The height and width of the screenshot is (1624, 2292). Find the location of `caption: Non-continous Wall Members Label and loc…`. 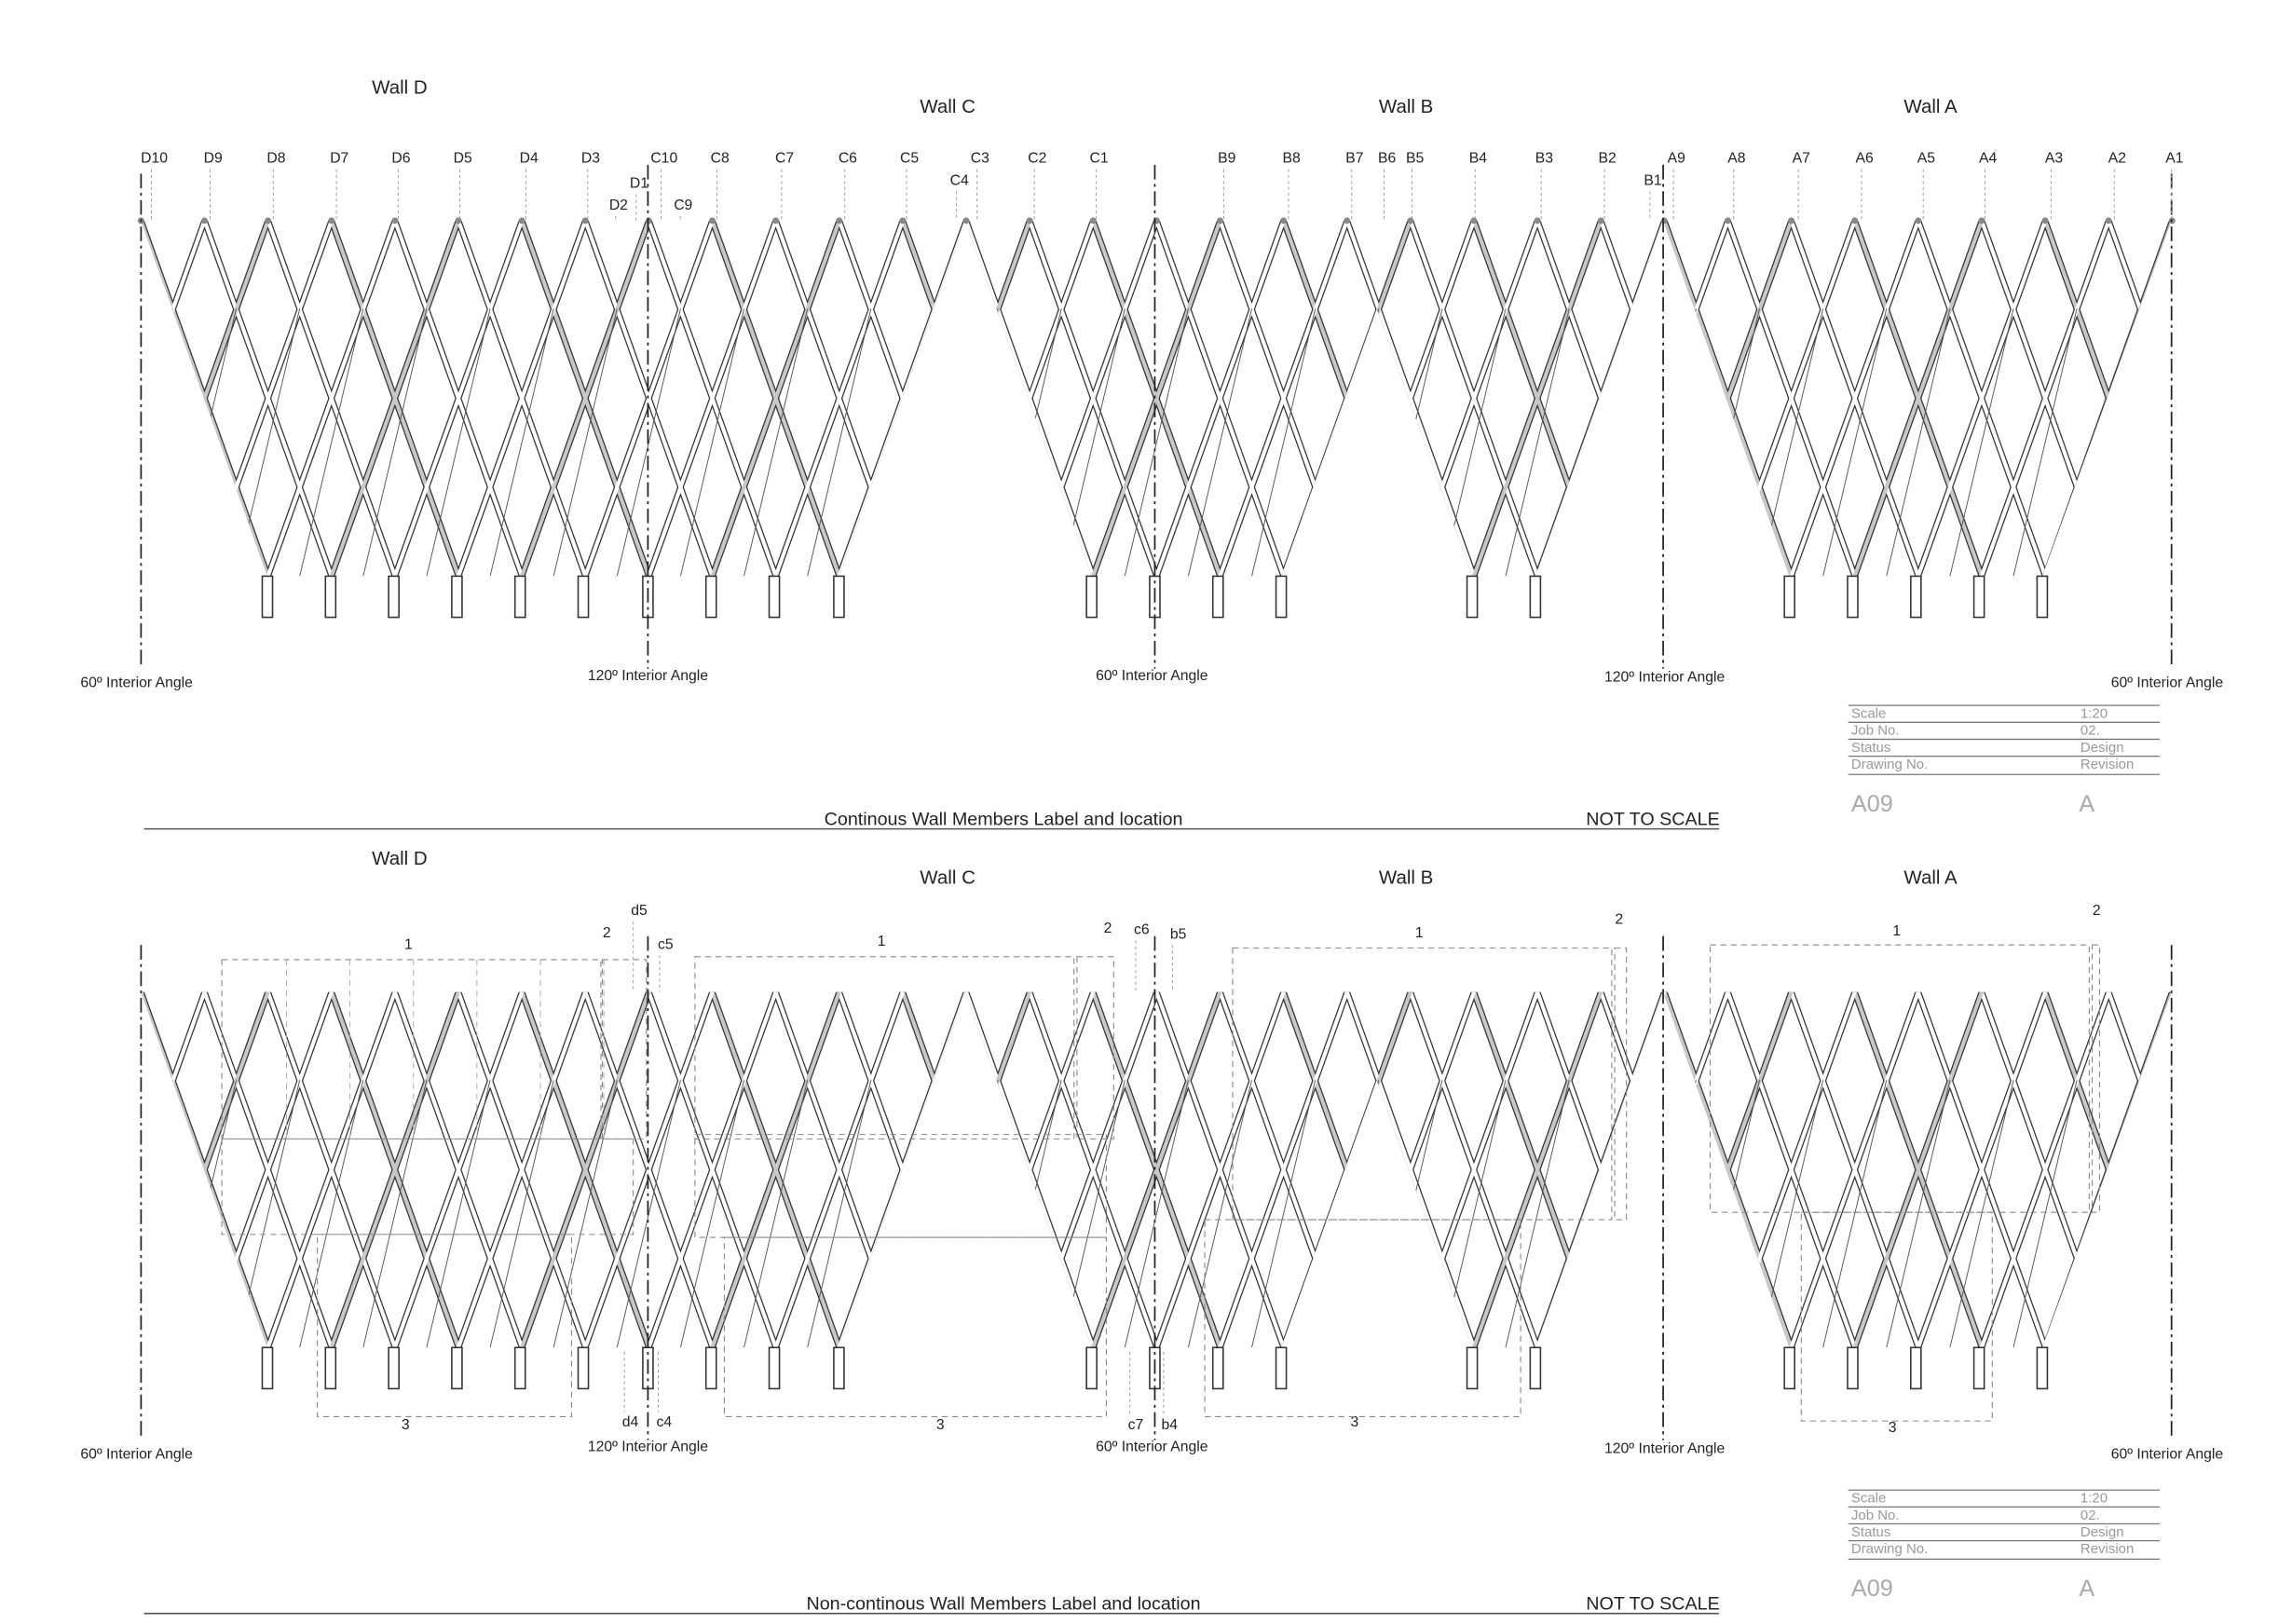

caption: Non-continous Wall Members Label and loc… is located at coordinates (1003, 1604).